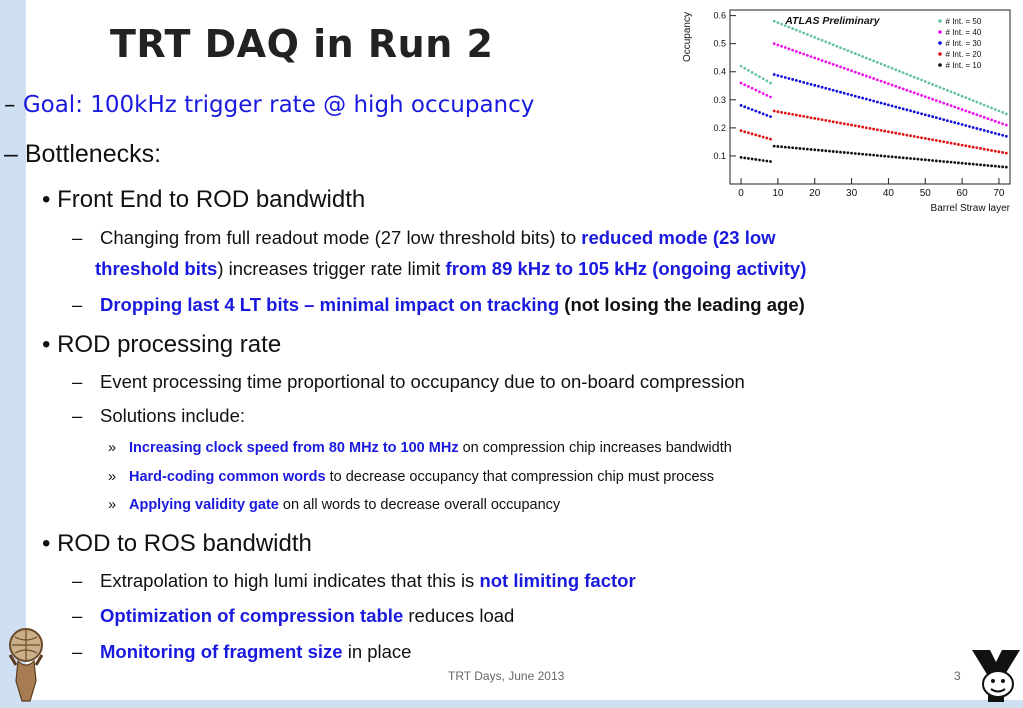 This screenshot has height=708, width=1023. What do you see at coordinates (852, 193) in the screenshot?
I see `x-tick-label: 30` at bounding box center [852, 193].